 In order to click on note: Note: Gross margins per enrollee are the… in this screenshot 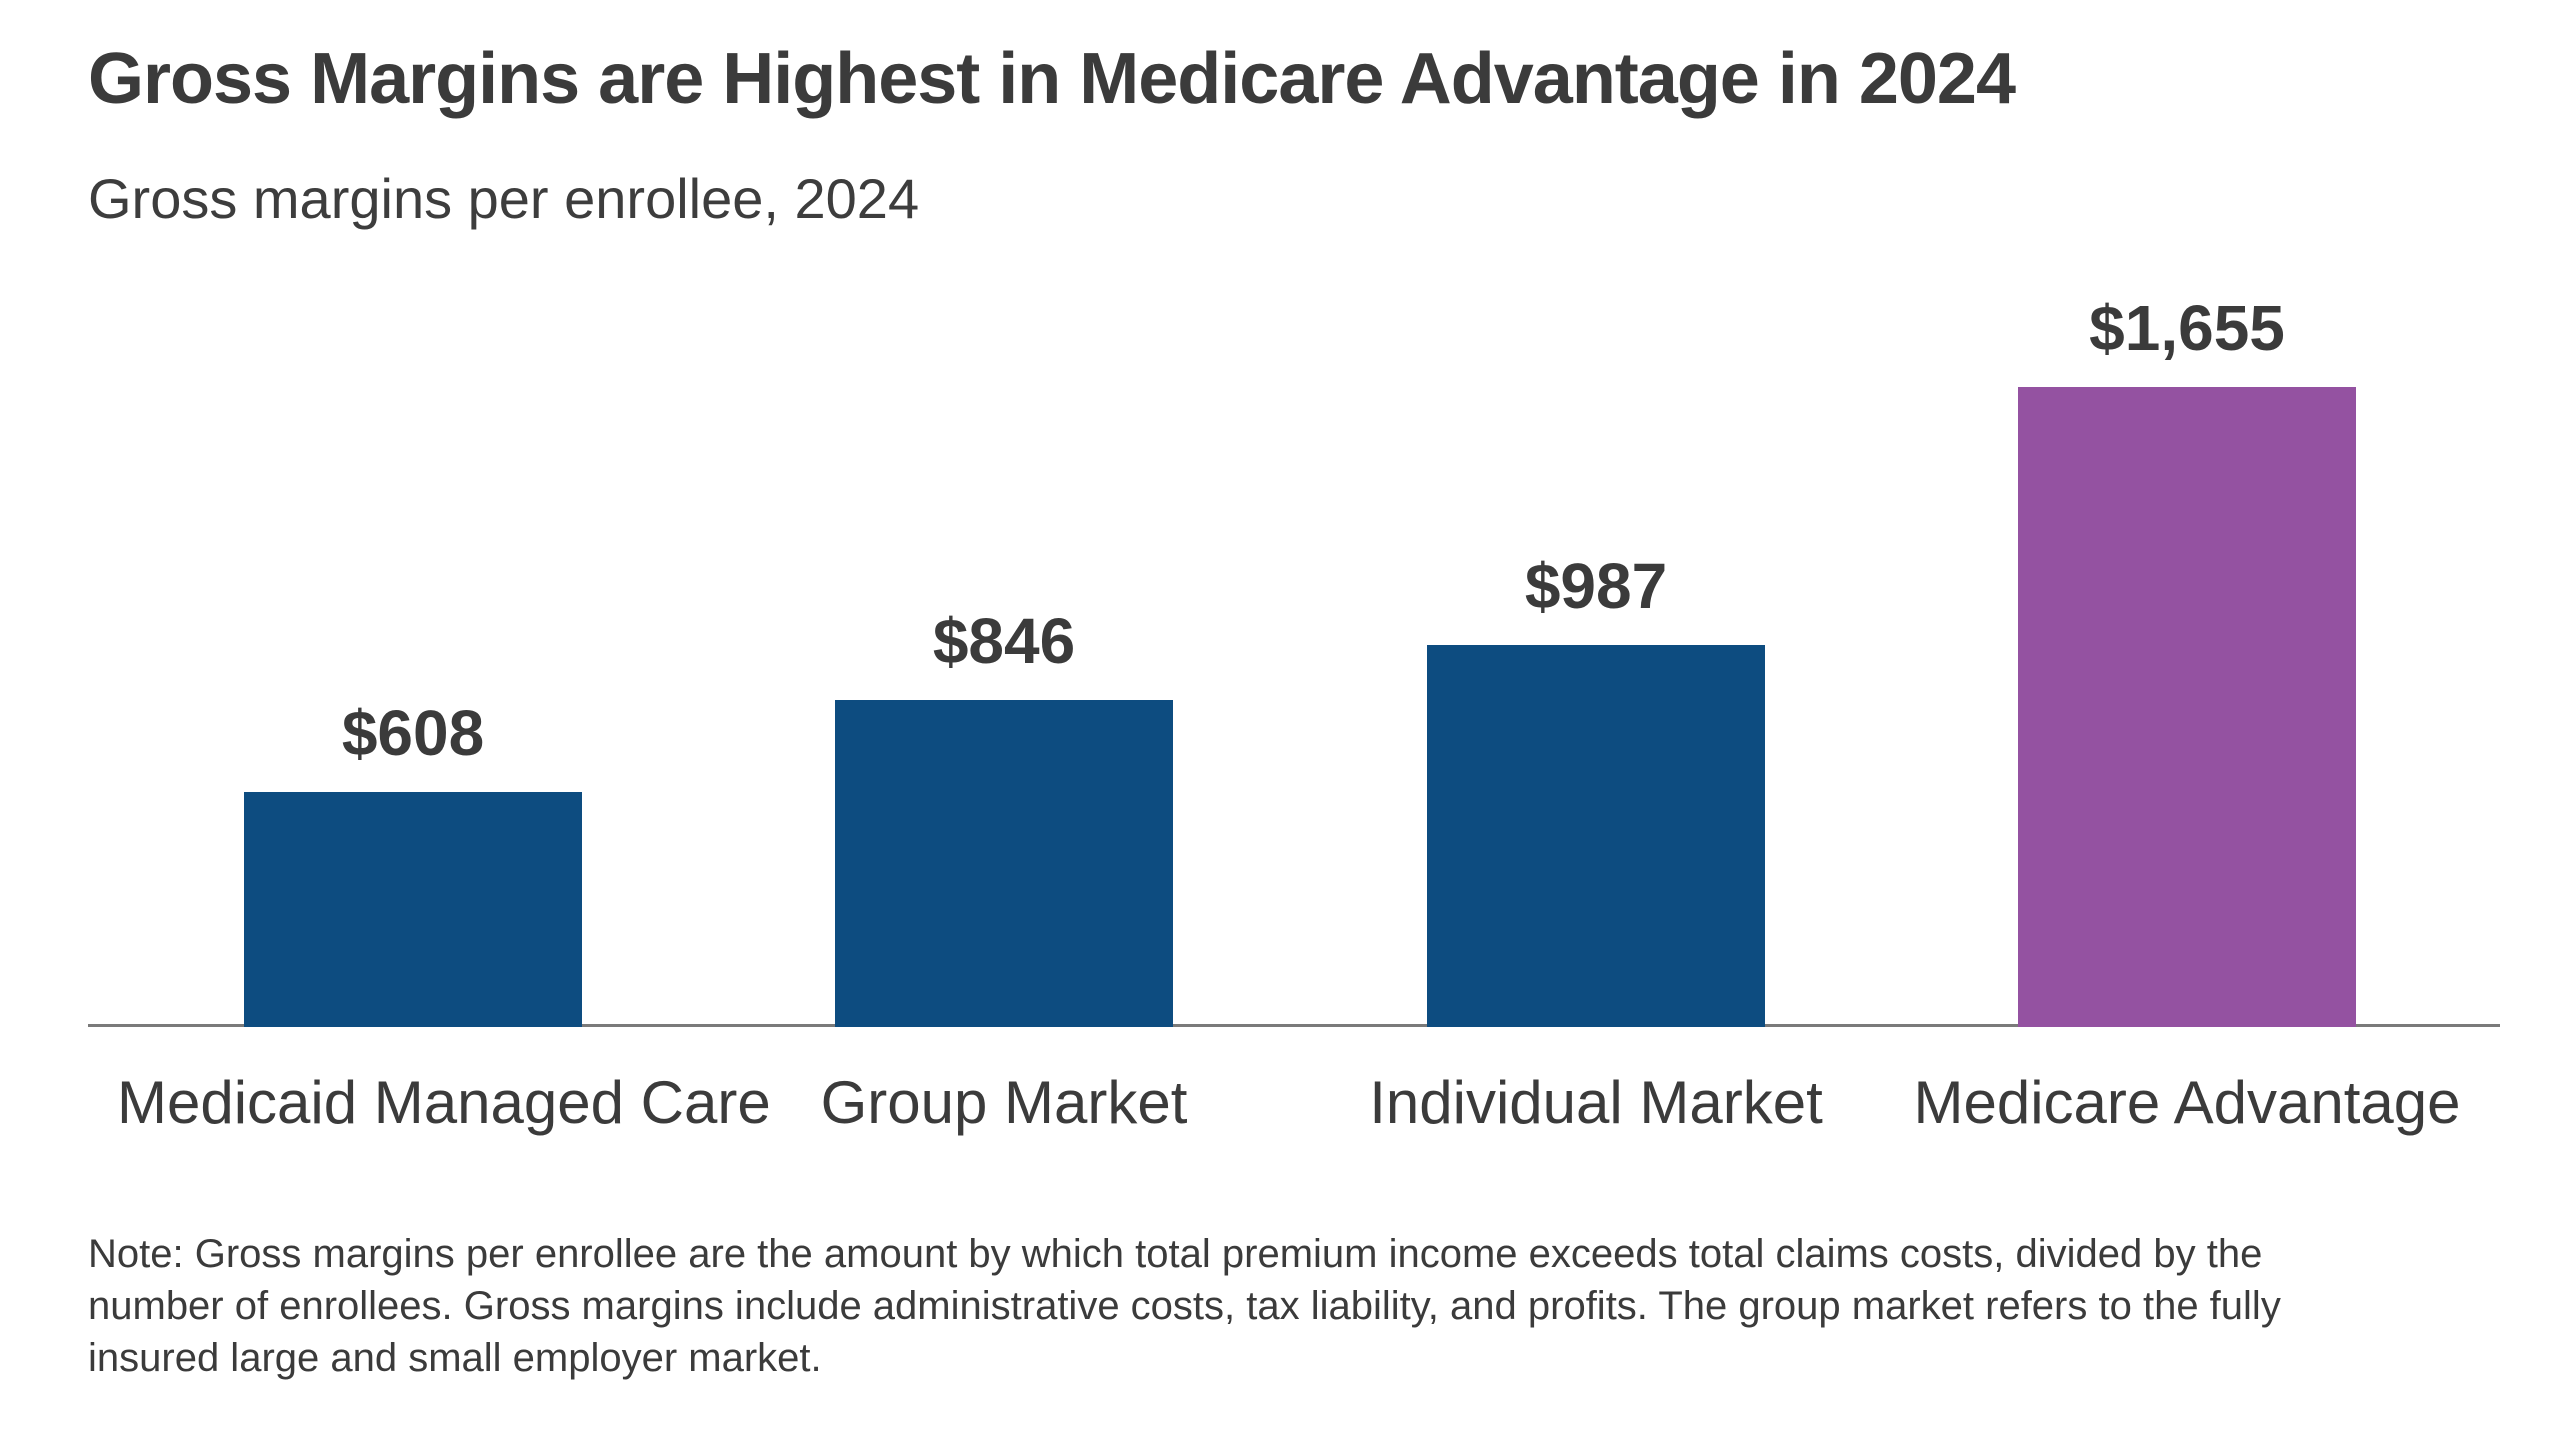, I will do `click(1308, 1306)`.